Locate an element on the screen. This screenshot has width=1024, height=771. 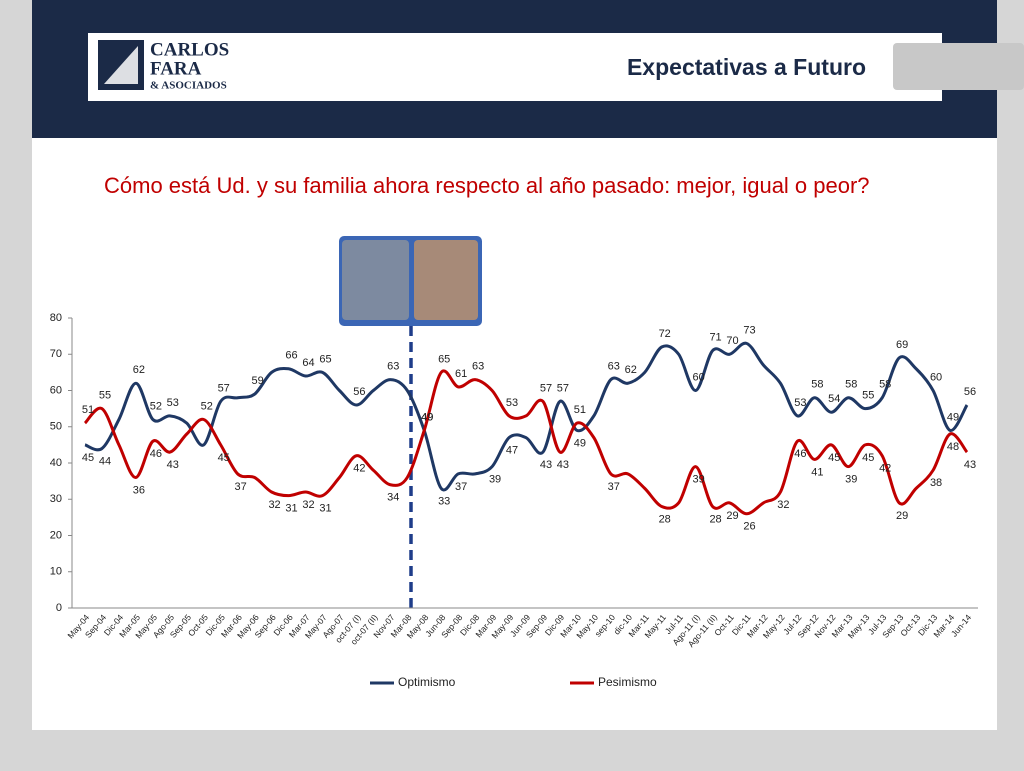
data-label: 71 is located at coordinates (715, 338).